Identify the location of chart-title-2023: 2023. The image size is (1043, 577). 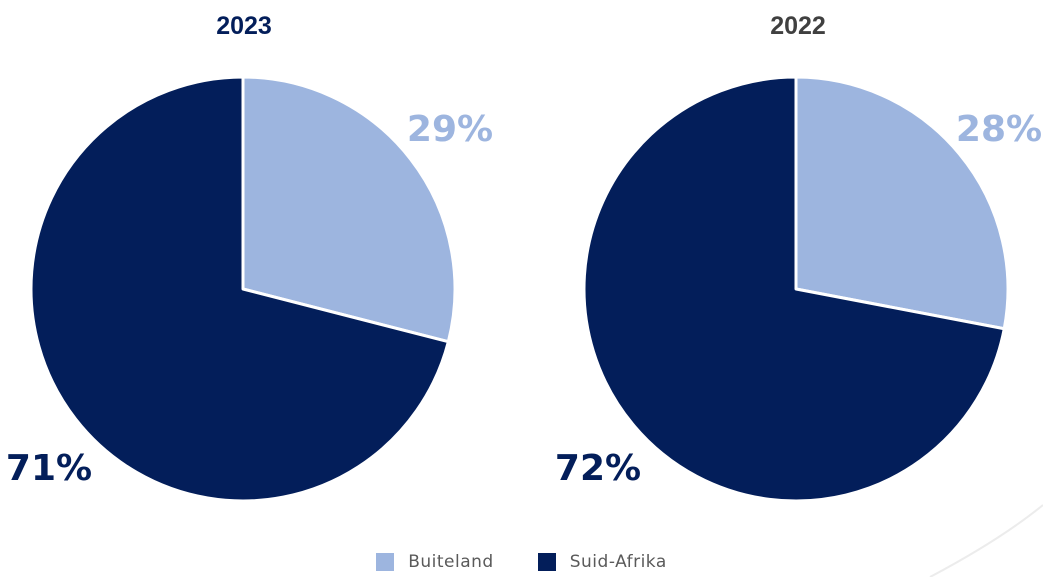
(244, 26).